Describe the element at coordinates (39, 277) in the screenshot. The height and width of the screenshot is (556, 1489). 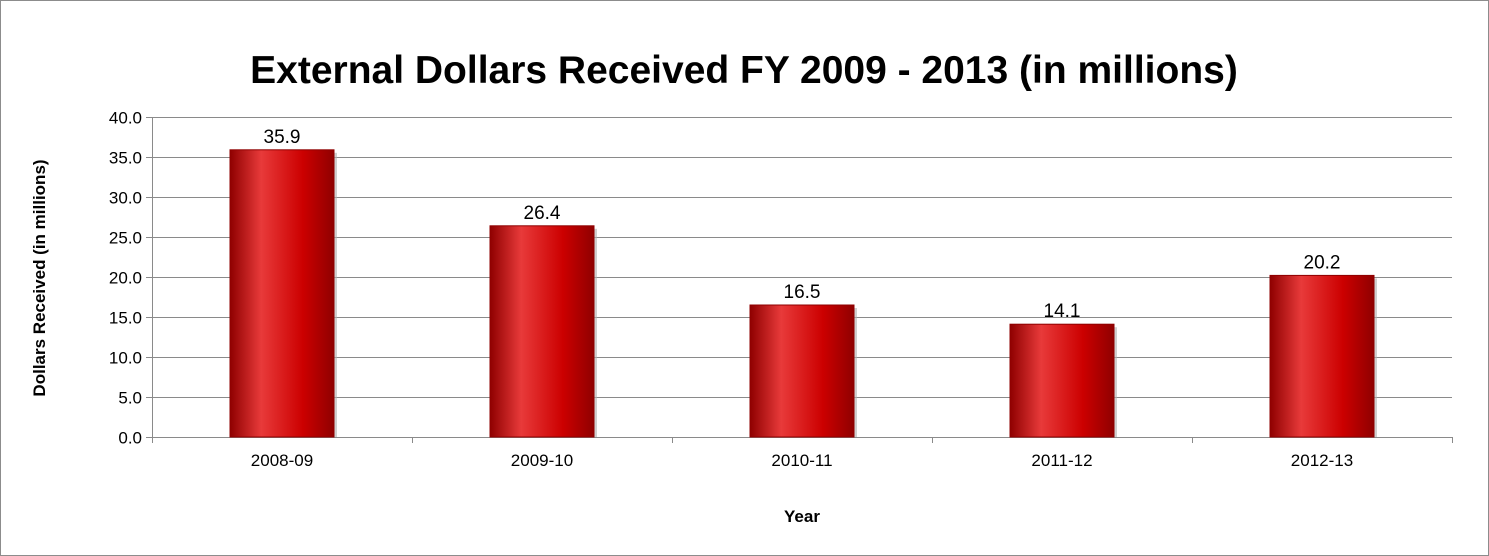
I see `y-axis-title: Dollars Received (in millions)` at that location.